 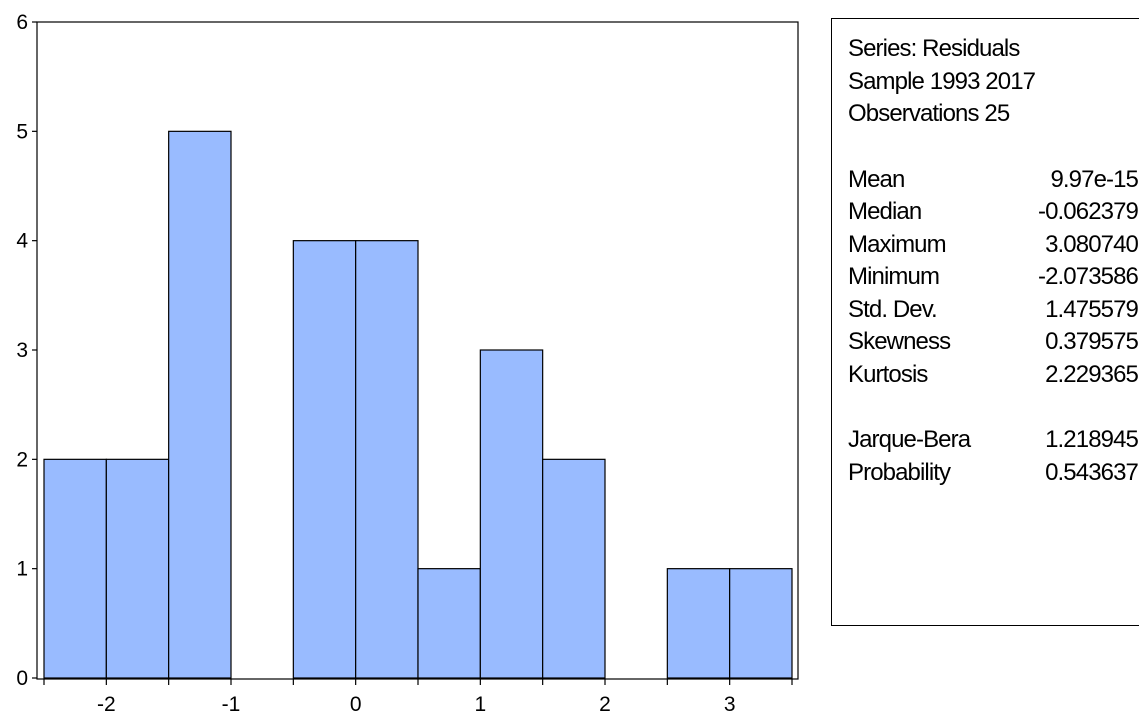 I want to click on x-tick-label: 0, so click(x=356, y=704).